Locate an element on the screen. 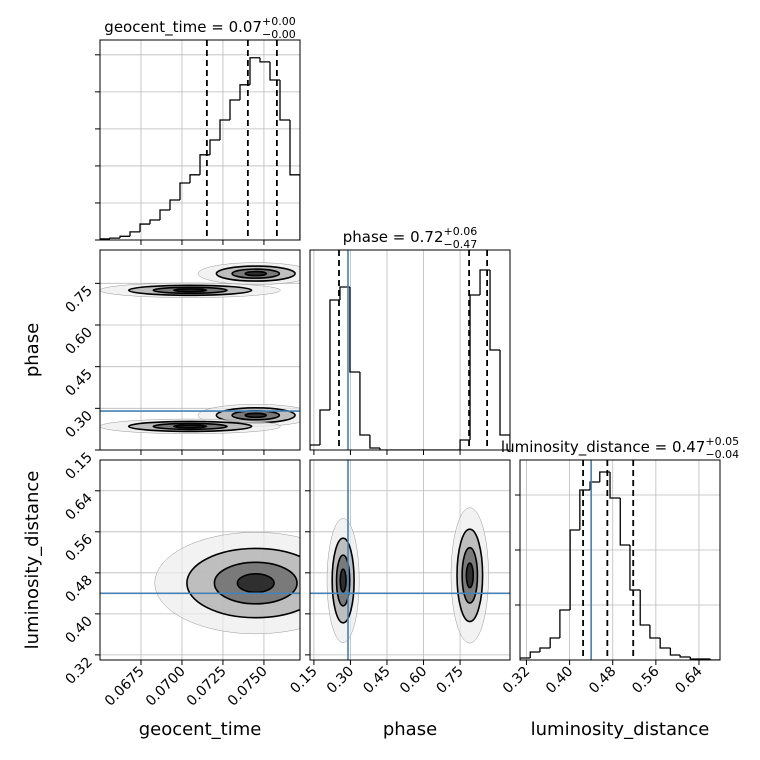 Image resolution: width=760 pixels, height=760 pixels. x-tick-label: 0.0675 is located at coordinates (125, 687).